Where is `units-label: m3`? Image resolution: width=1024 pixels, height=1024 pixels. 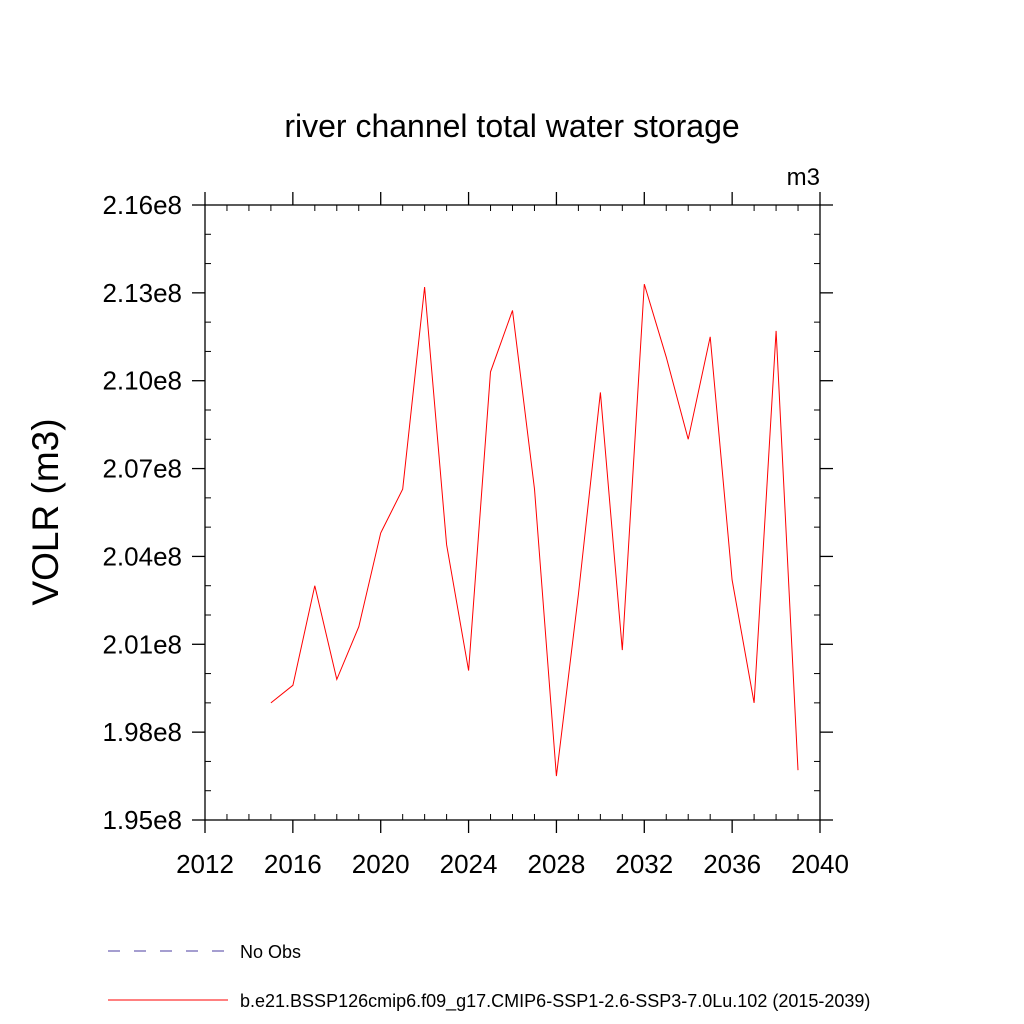
units-label: m3 is located at coordinates (803, 177).